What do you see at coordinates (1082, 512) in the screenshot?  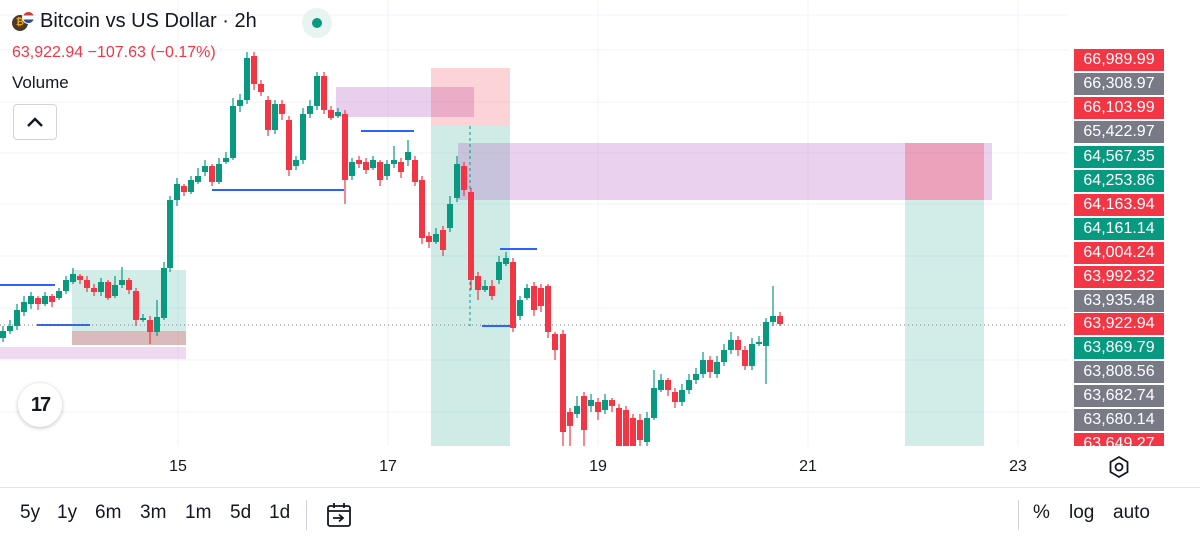 I see `log-scale-button: log` at bounding box center [1082, 512].